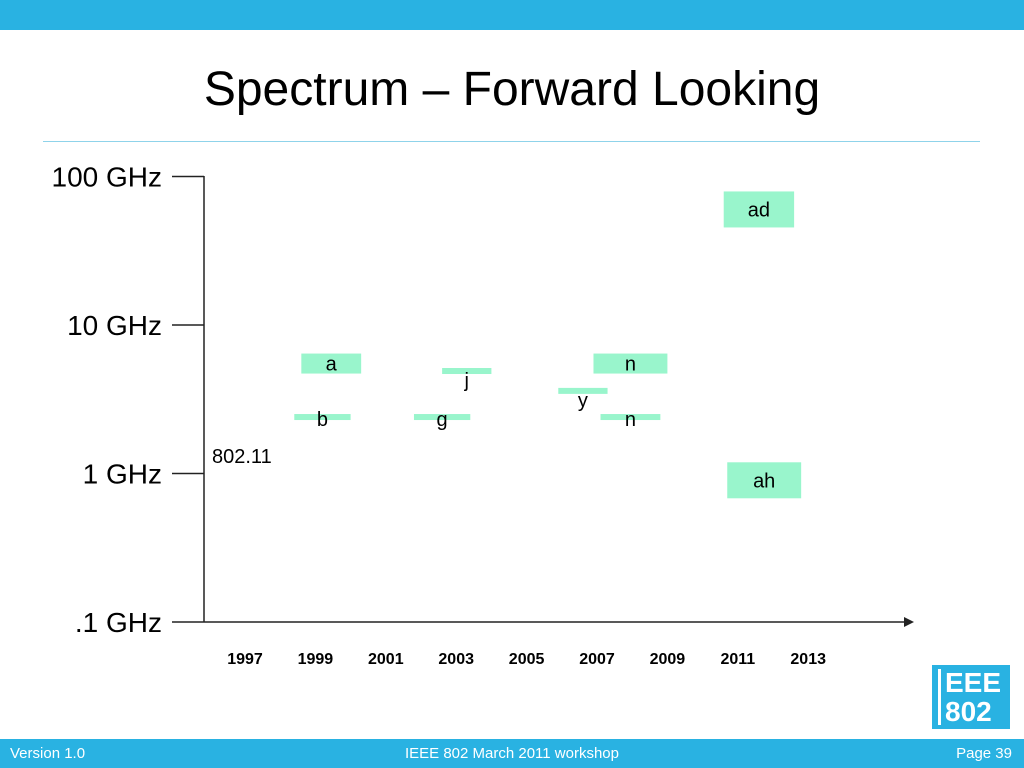 Image resolution: width=1024 pixels, height=768 pixels. What do you see at coordinates (512, 89) in the screenshot?
I see `slide-title: Spectrum – Forward Looking` at bounding box center [512, 89].